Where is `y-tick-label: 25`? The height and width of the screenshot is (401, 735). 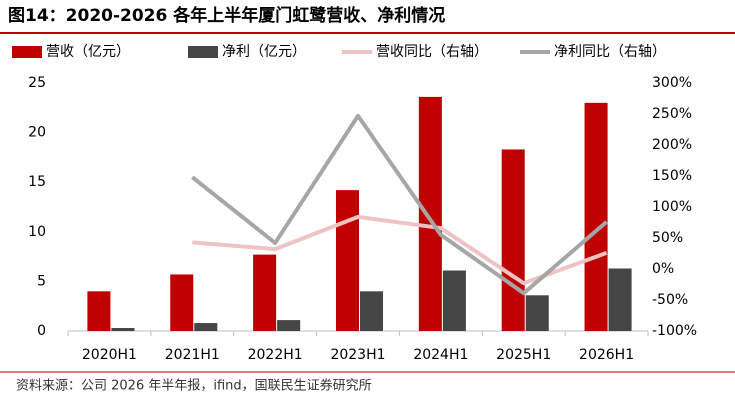 y-tick-label: 25 is located at coordinates (37, 83).